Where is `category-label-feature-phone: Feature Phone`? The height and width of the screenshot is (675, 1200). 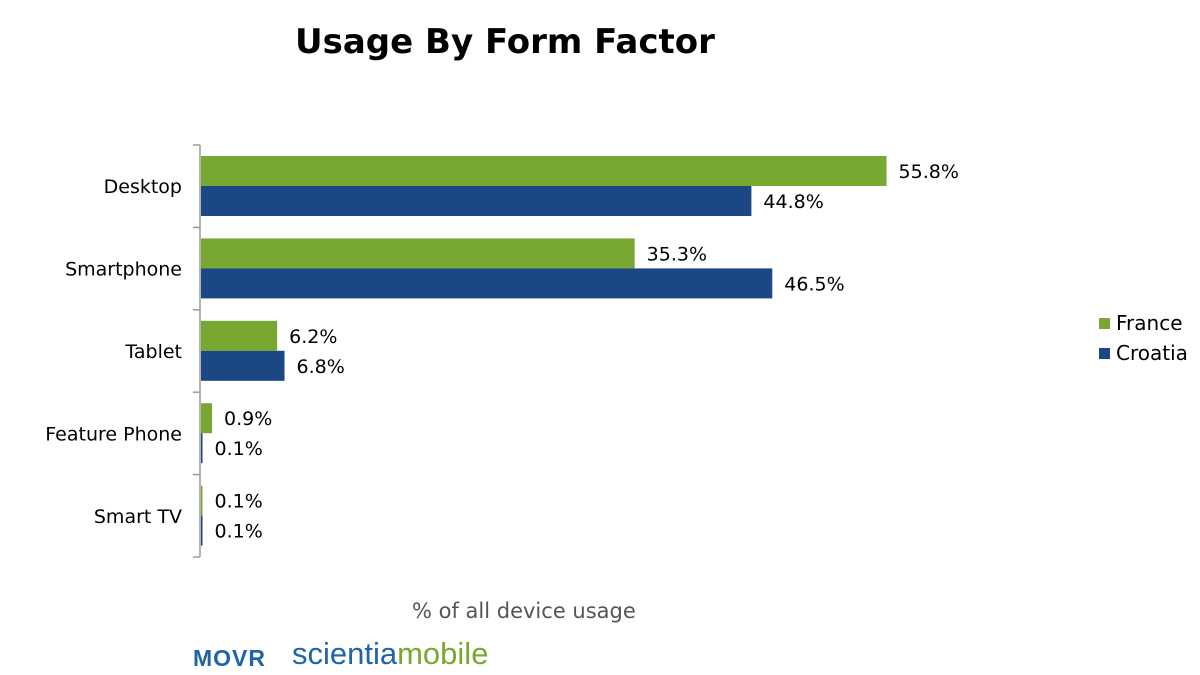 category-label-feature-phone: Feature Phone is located at coordinates (113, 434).